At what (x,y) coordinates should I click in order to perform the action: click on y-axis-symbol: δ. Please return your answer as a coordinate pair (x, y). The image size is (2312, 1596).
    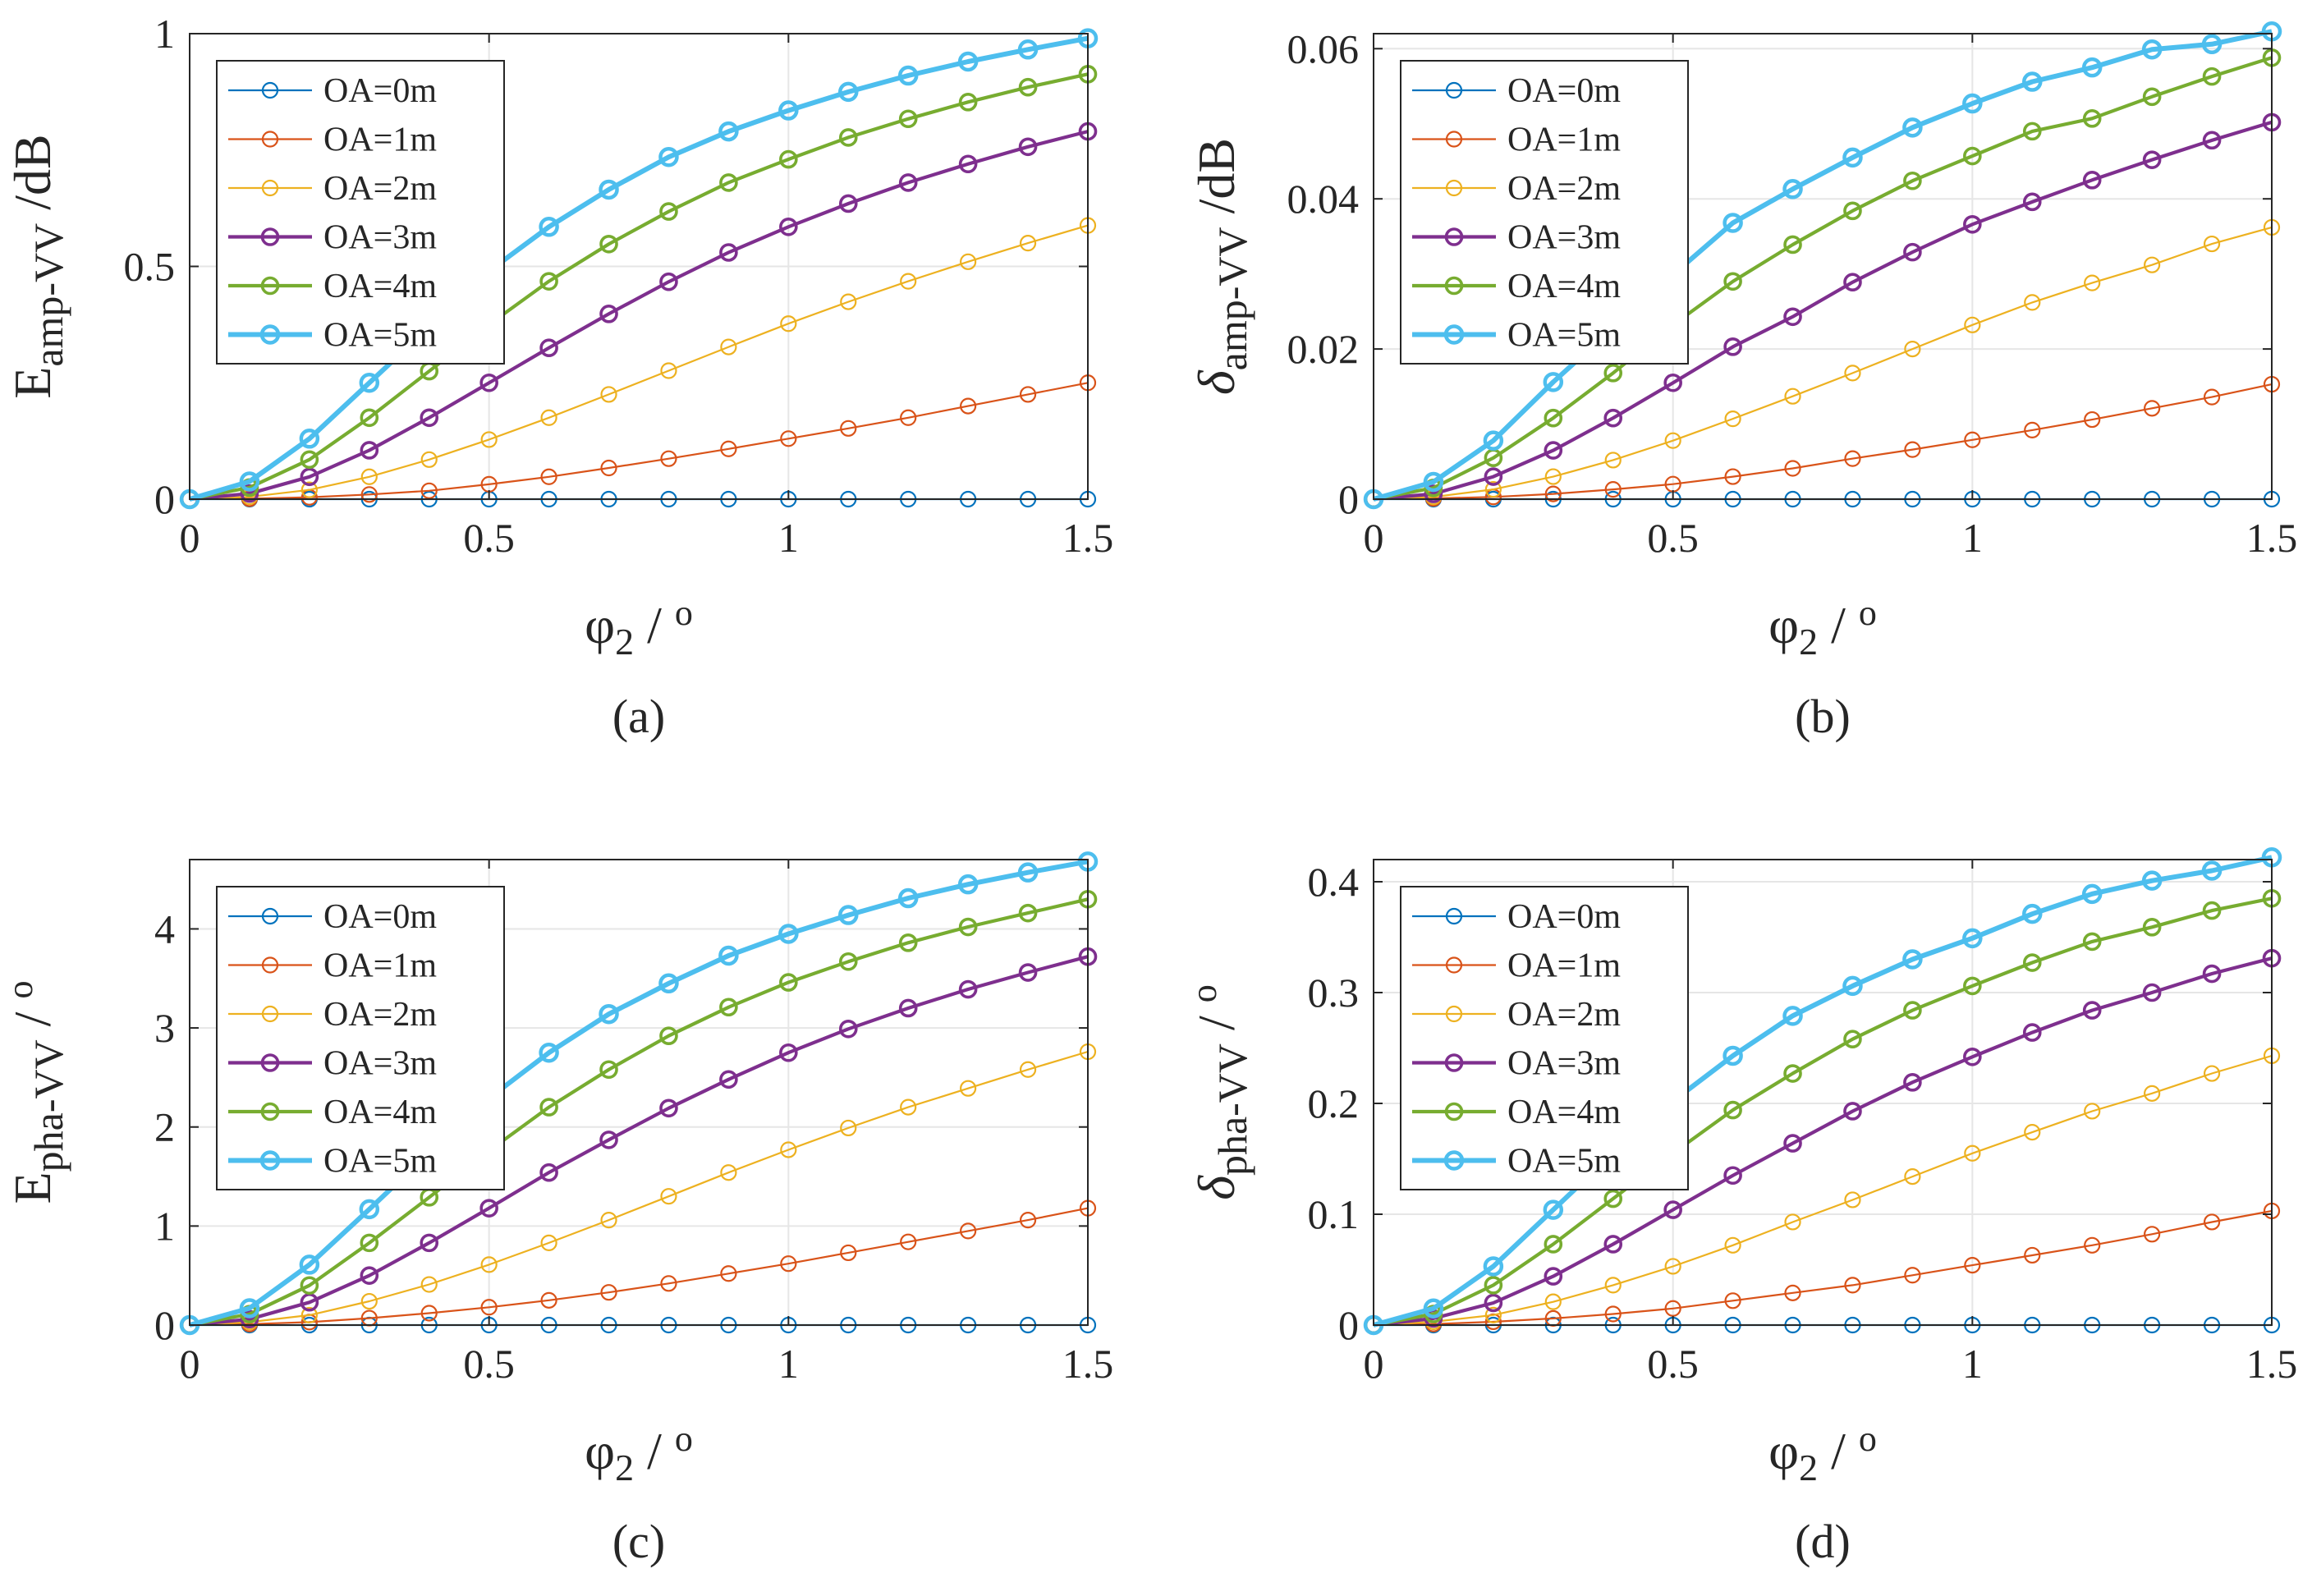
    Looking at the image, I should click on (1216, 1187).